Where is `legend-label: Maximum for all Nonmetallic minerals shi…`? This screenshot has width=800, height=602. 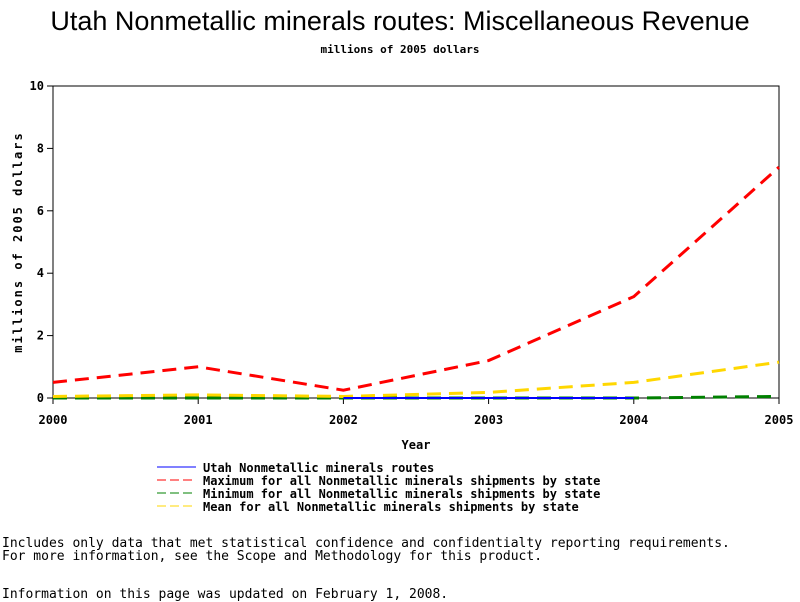 legend-label: Maximum for all Nonmetallic minerals shi… is located at coordinates (401, 481).